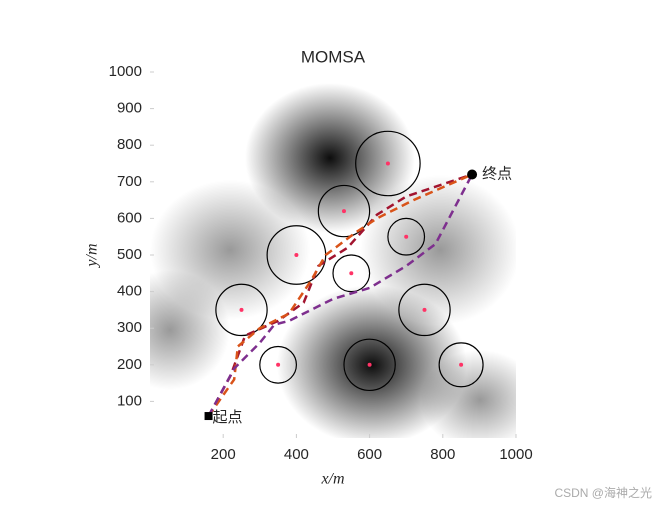 This screenshot has height=508, width=660. I want to click on x-tick-label: 600, so click(369, 454).